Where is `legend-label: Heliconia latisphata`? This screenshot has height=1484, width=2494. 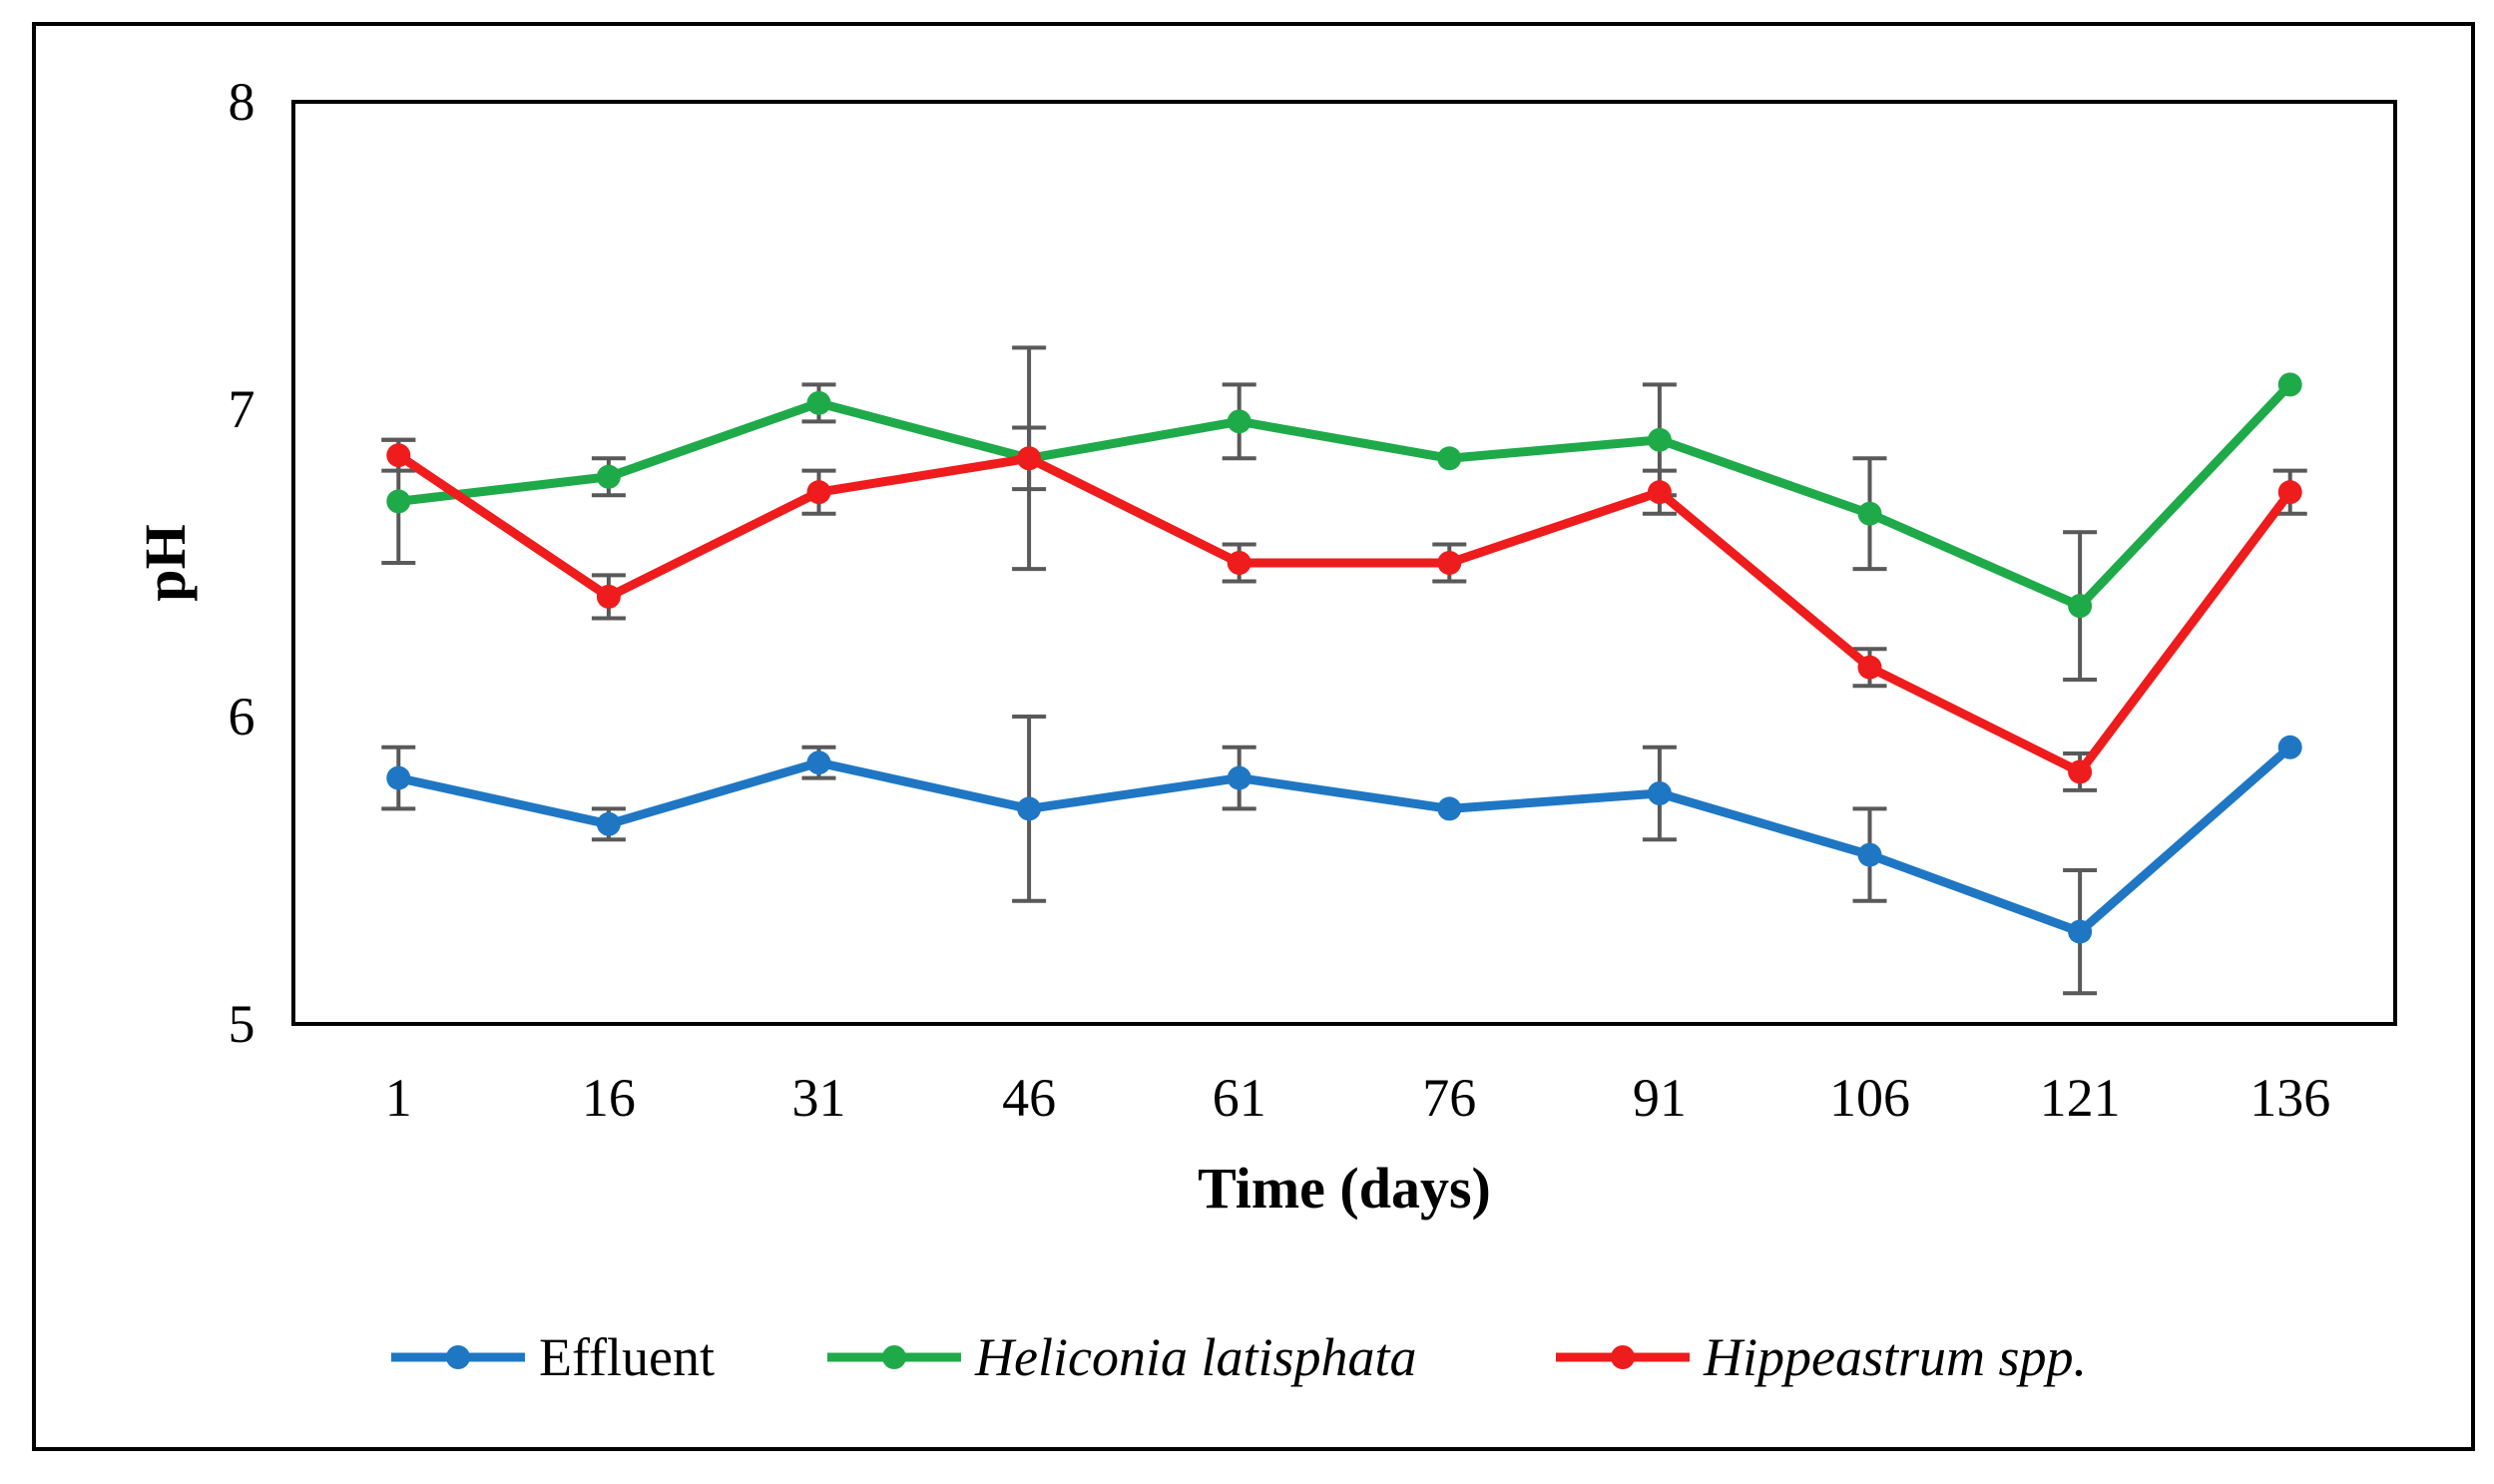
legend-label: Heliconia latisphata is located at coordinates (1195, 1357).